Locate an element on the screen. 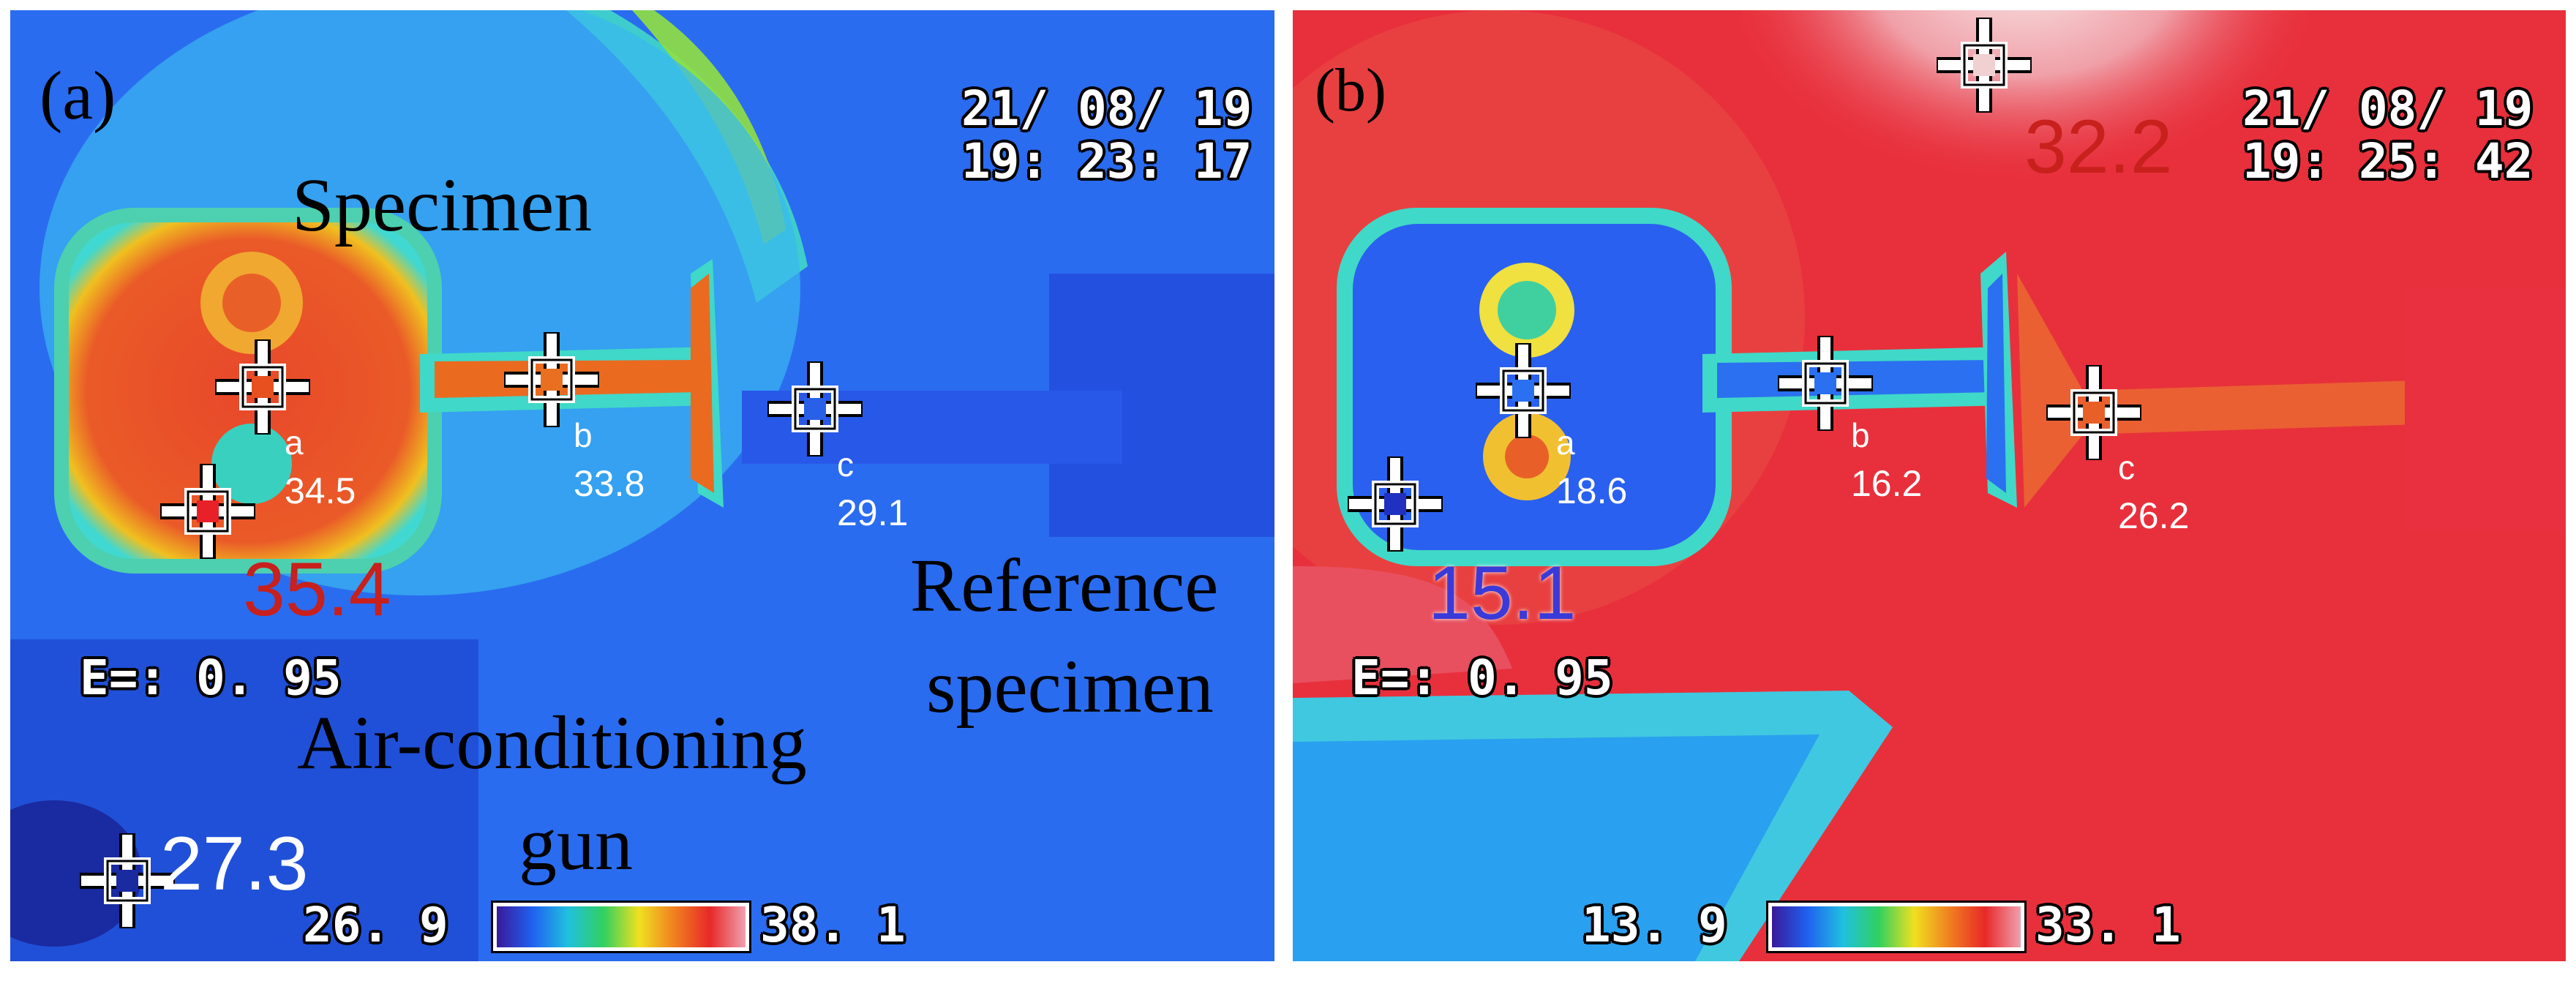 Image resolution: width=2576 pixels, height=981 pixels. gun-label-line1: Air-conditioning is located at coordinates (552, 743).